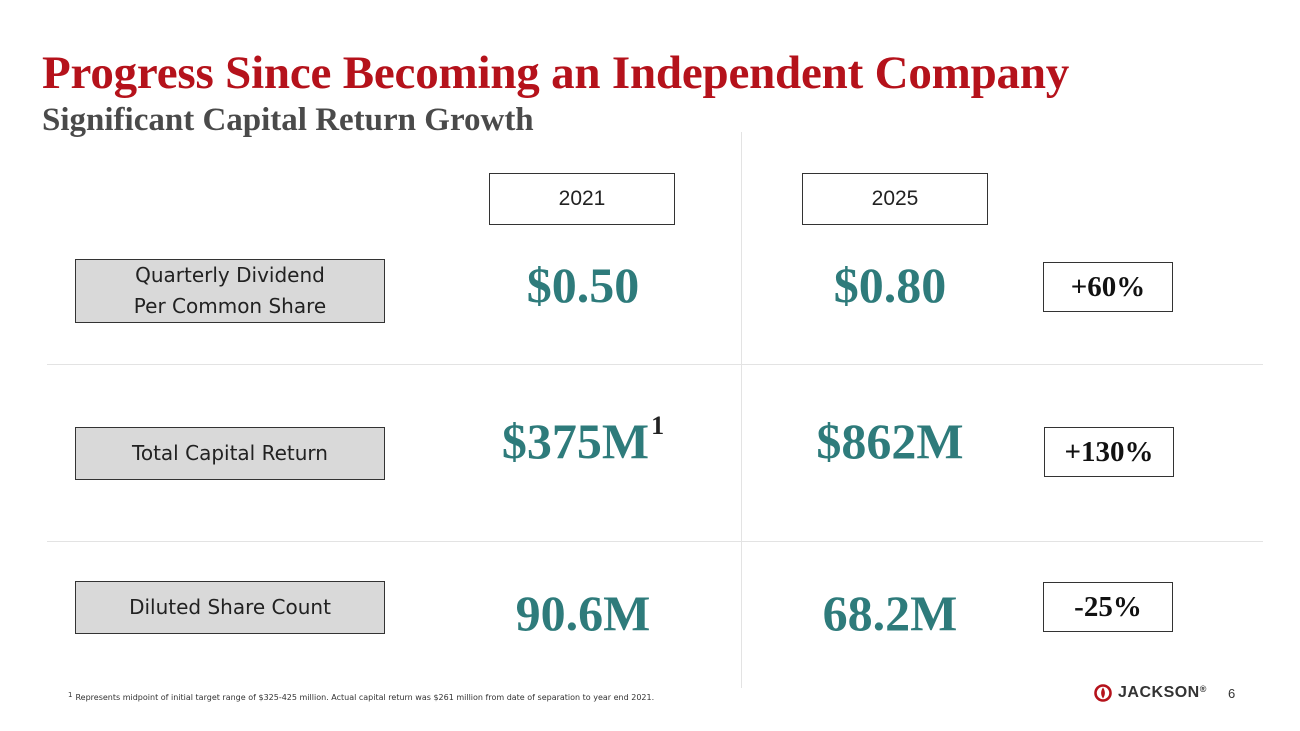 This screenshot has width=1300, height=731. What do you see at coordinates (895, 199) in the screenshot?
I see `year-header-2025: 2025` at bounding box center [895, 199].